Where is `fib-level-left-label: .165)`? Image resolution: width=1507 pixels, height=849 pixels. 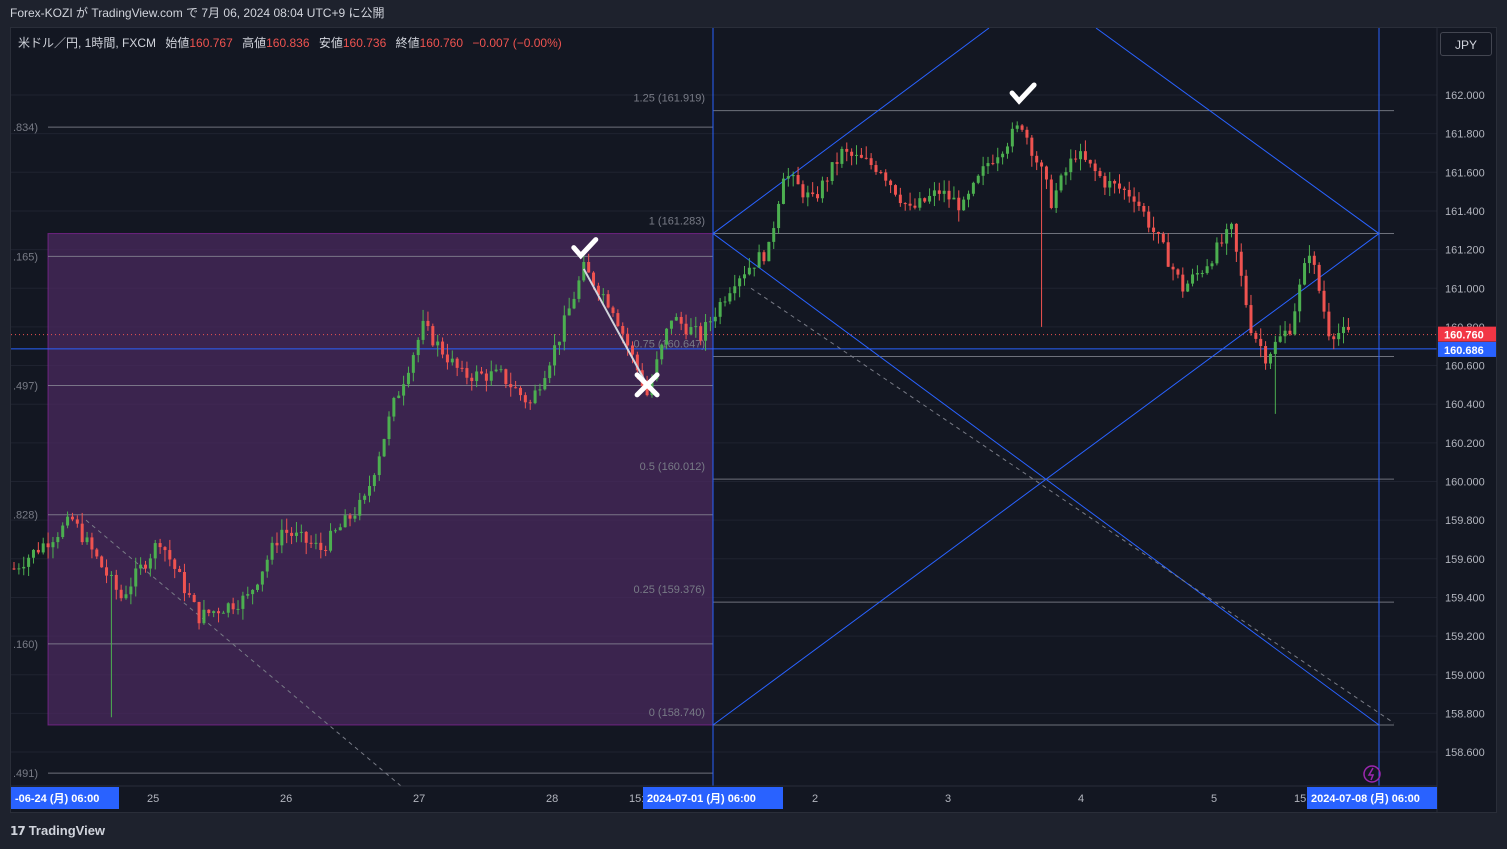 fib-level-left-label: .165) is located at coordinates (25, 257).